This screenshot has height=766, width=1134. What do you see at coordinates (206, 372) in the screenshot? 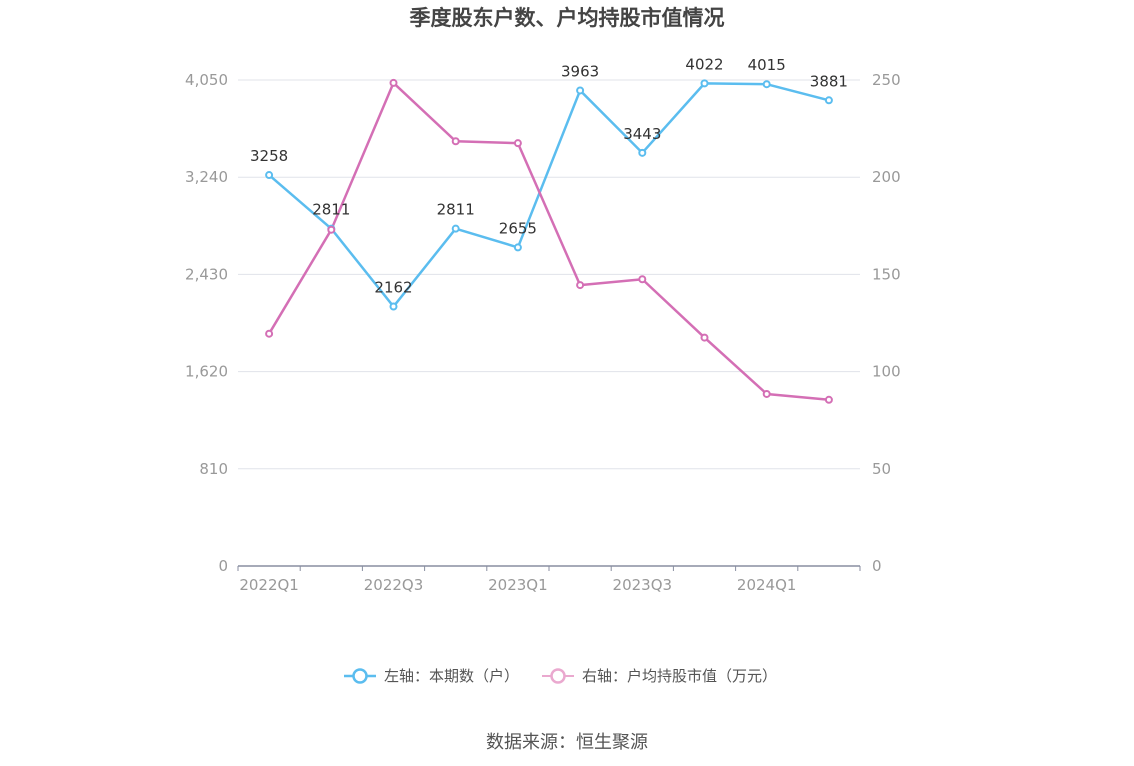
I see `left-tick-label: 1,620` at bounding box center [206, 372].